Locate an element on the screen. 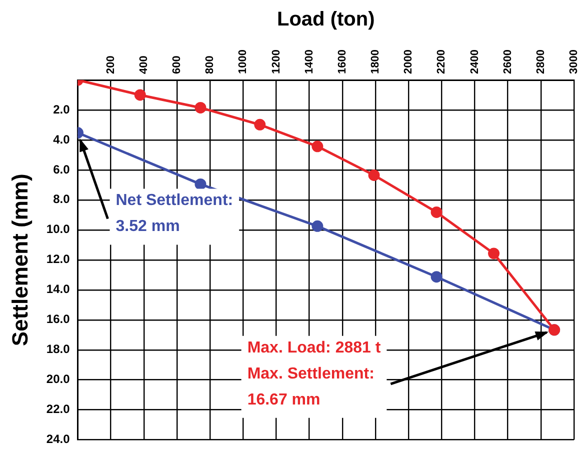  x-tick-label: 400 is located at coordinates (144, 65).